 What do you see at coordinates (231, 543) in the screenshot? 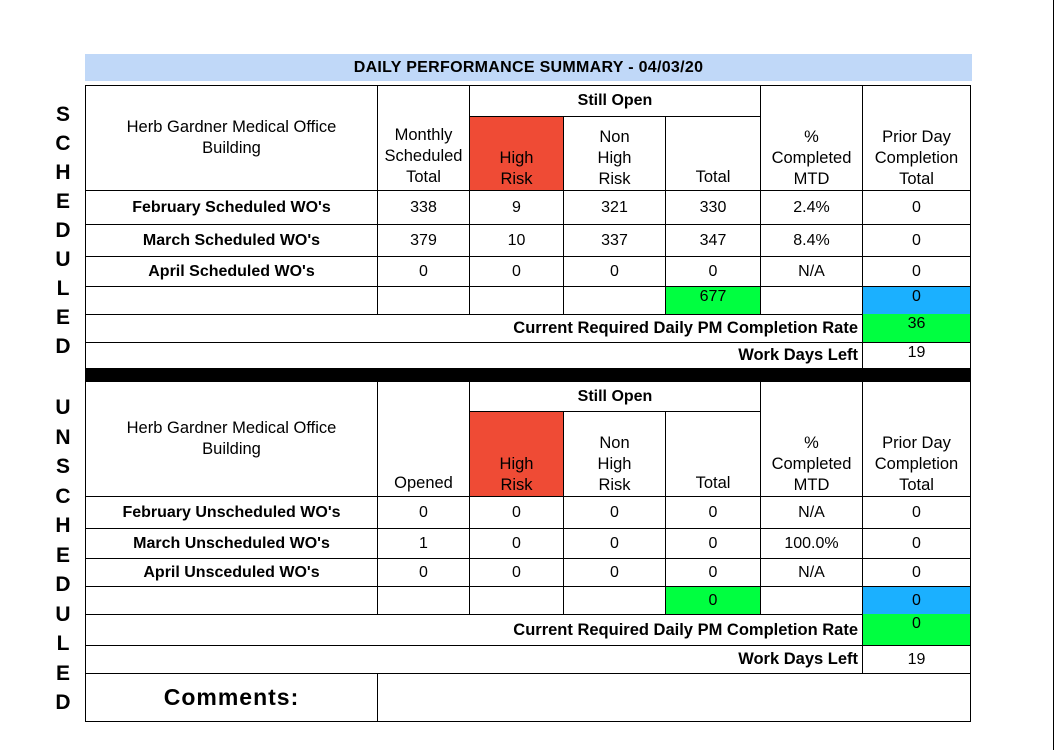
I see `row-label: March Unscheduled WO's` at bounding box center [231, 543].